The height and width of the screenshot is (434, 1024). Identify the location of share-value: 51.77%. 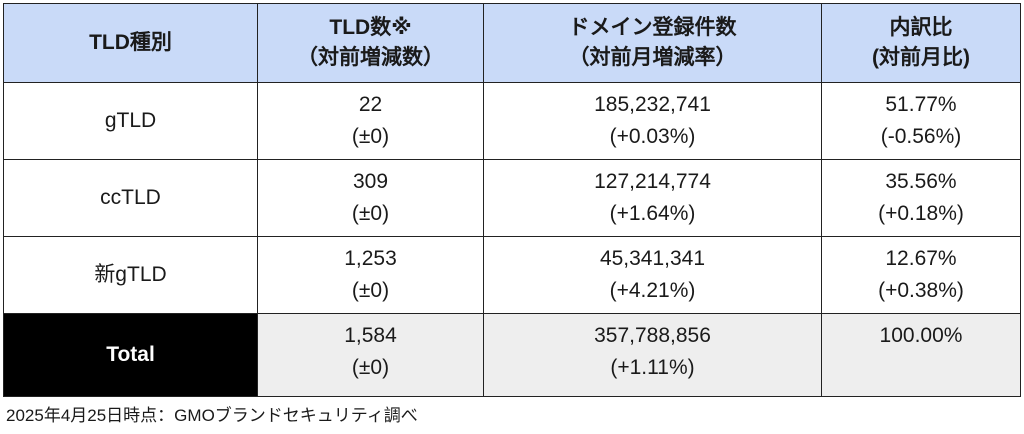
(921, 104).